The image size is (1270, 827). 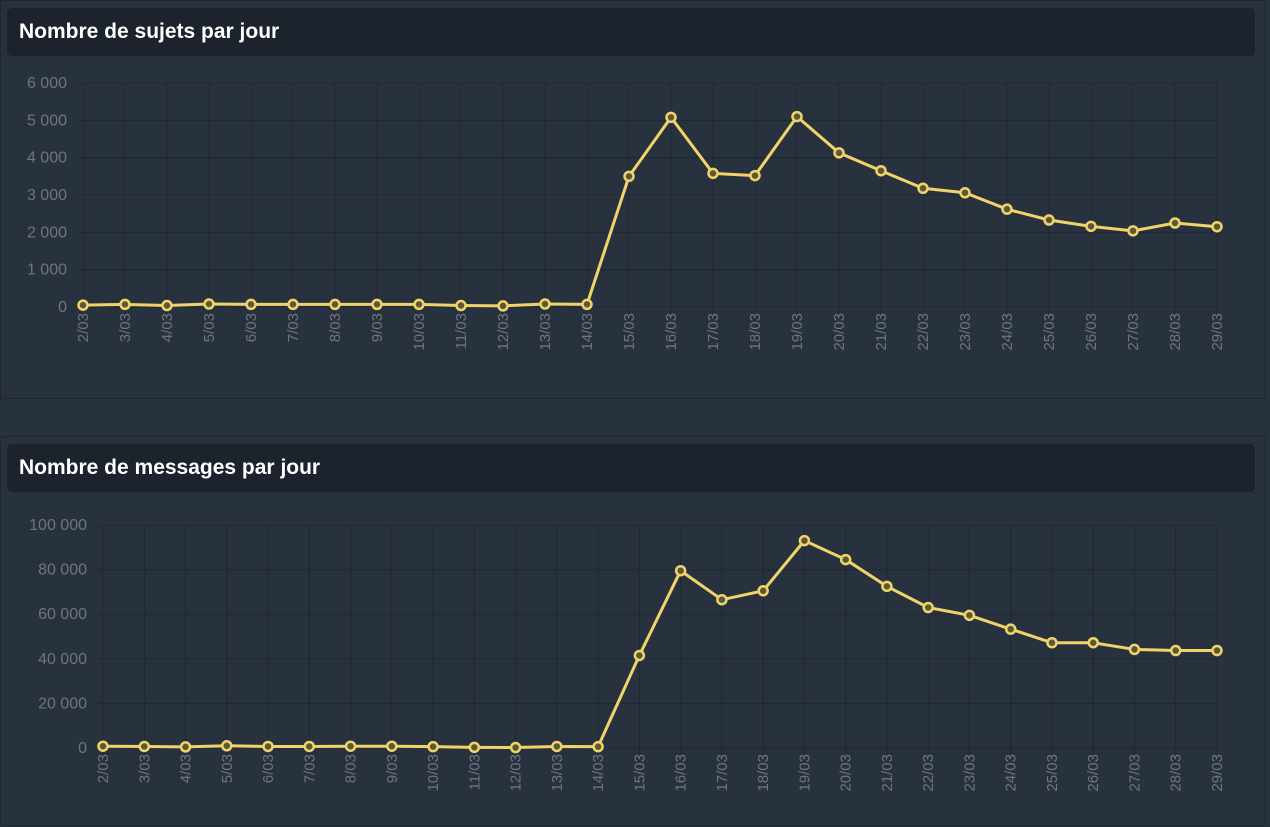 What do you see at coordinates (1176, 773) in the screenshot?
I see `x-tick-label: 28/03` at bounding box center [1176, 773].